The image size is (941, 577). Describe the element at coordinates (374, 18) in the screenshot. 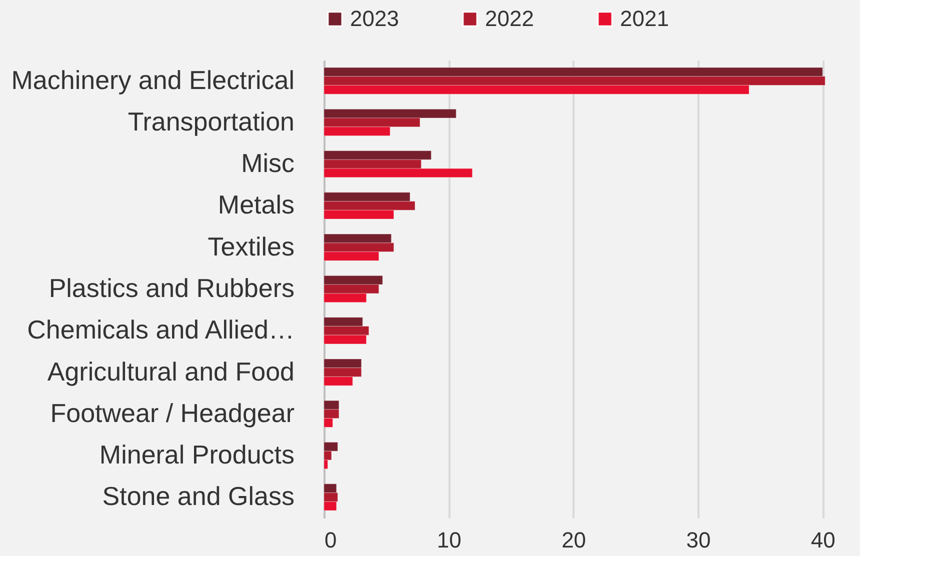

I see `legend-label: 2023` at that location.